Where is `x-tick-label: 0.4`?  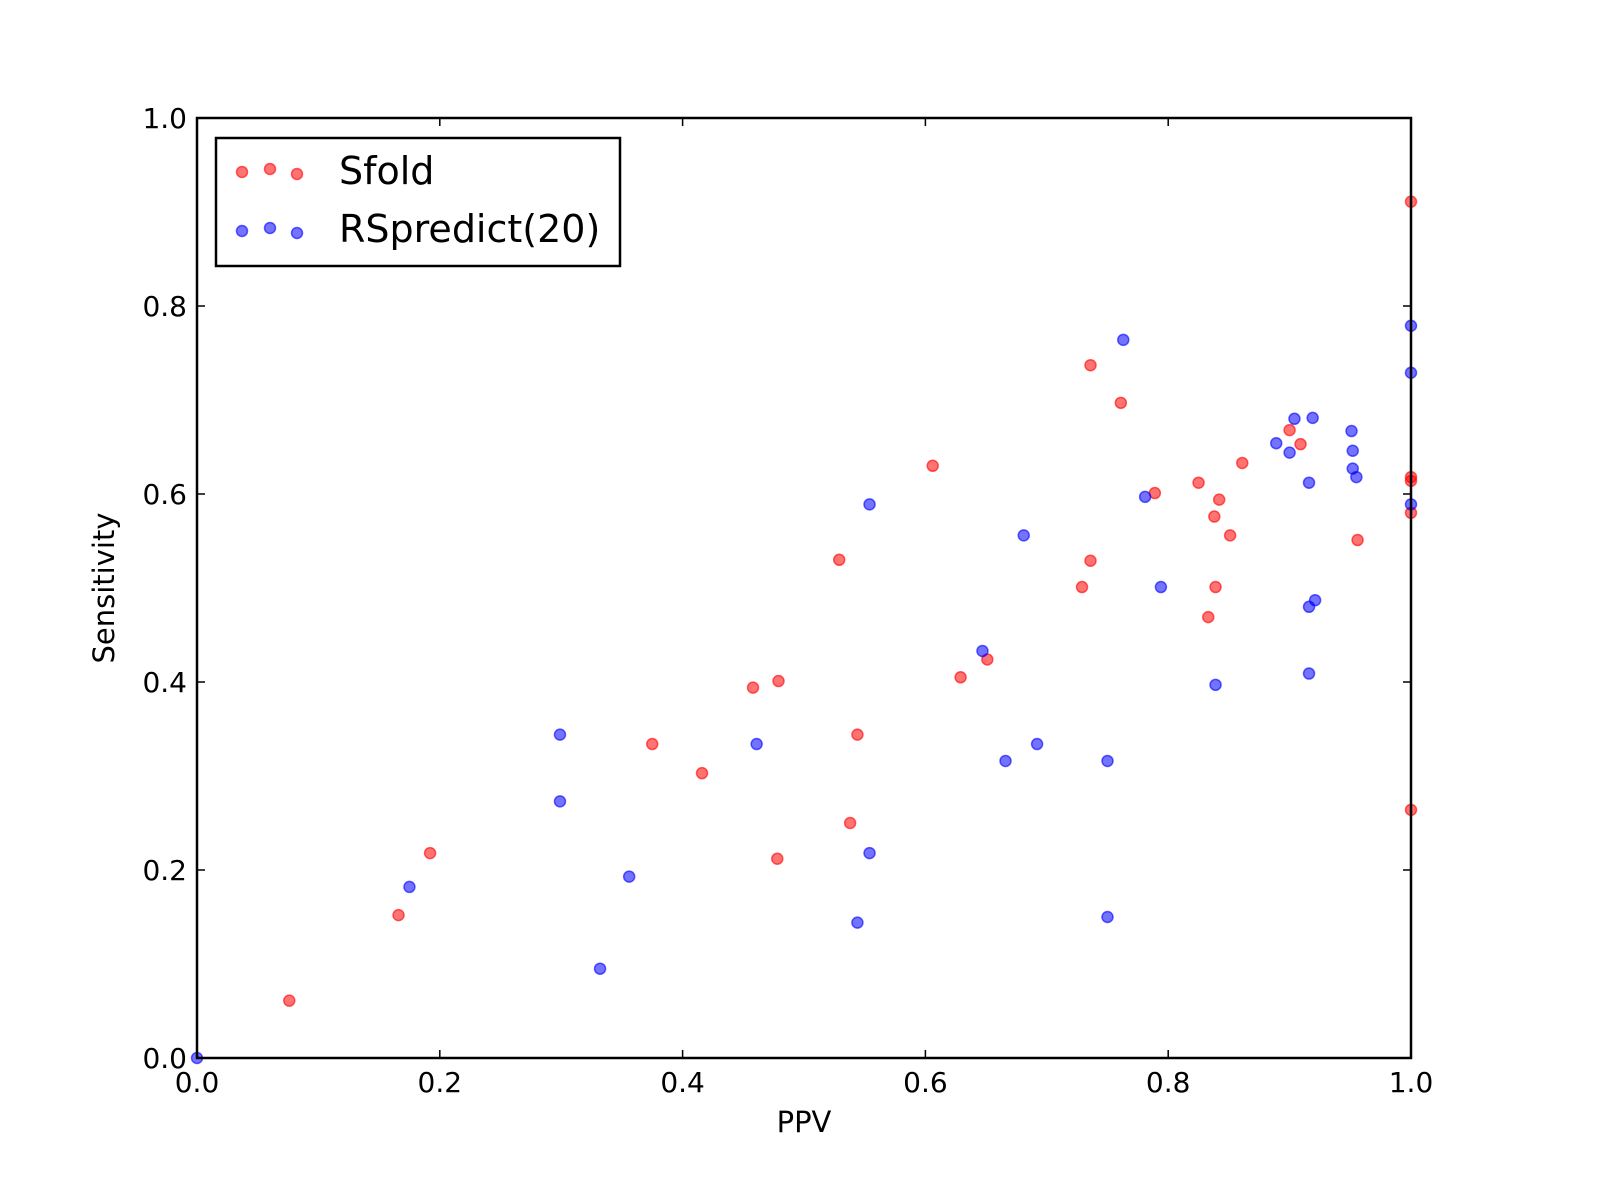
x-tick-label: 0.4 is located at coordinates (682, 1082).